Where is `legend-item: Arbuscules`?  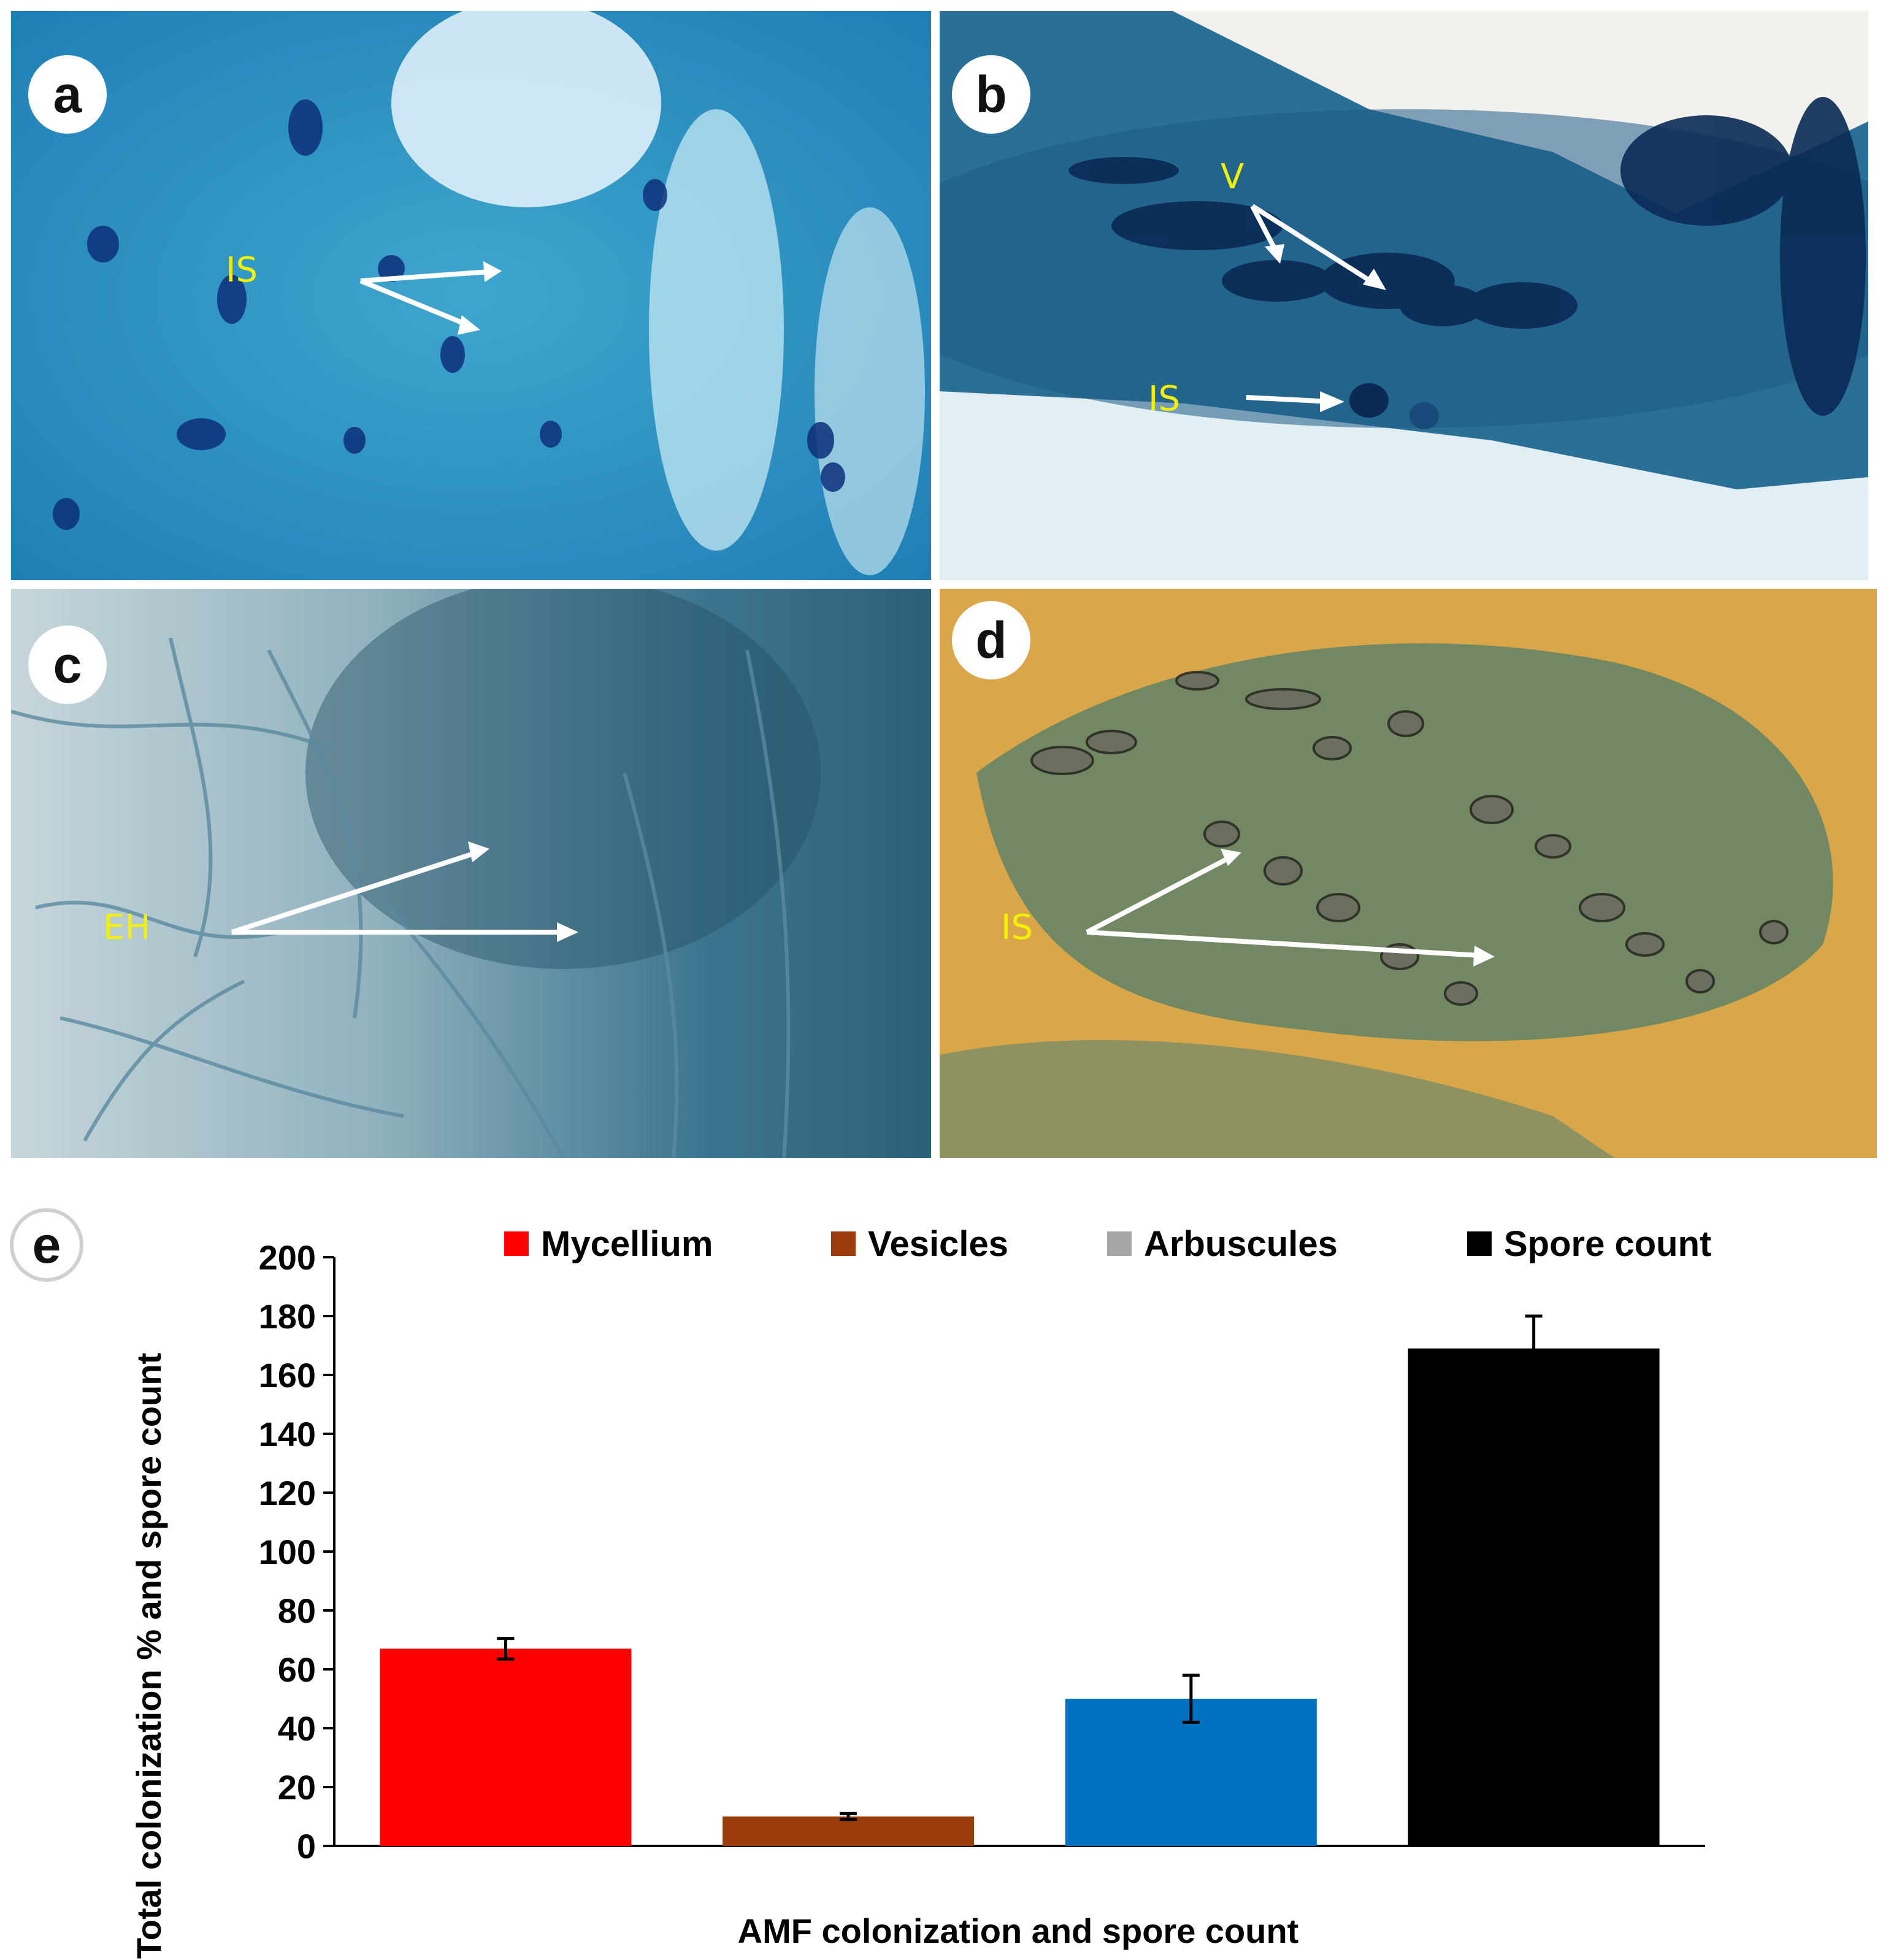 legend-item: Arbuscules is located at coordinates (1222, 1244).